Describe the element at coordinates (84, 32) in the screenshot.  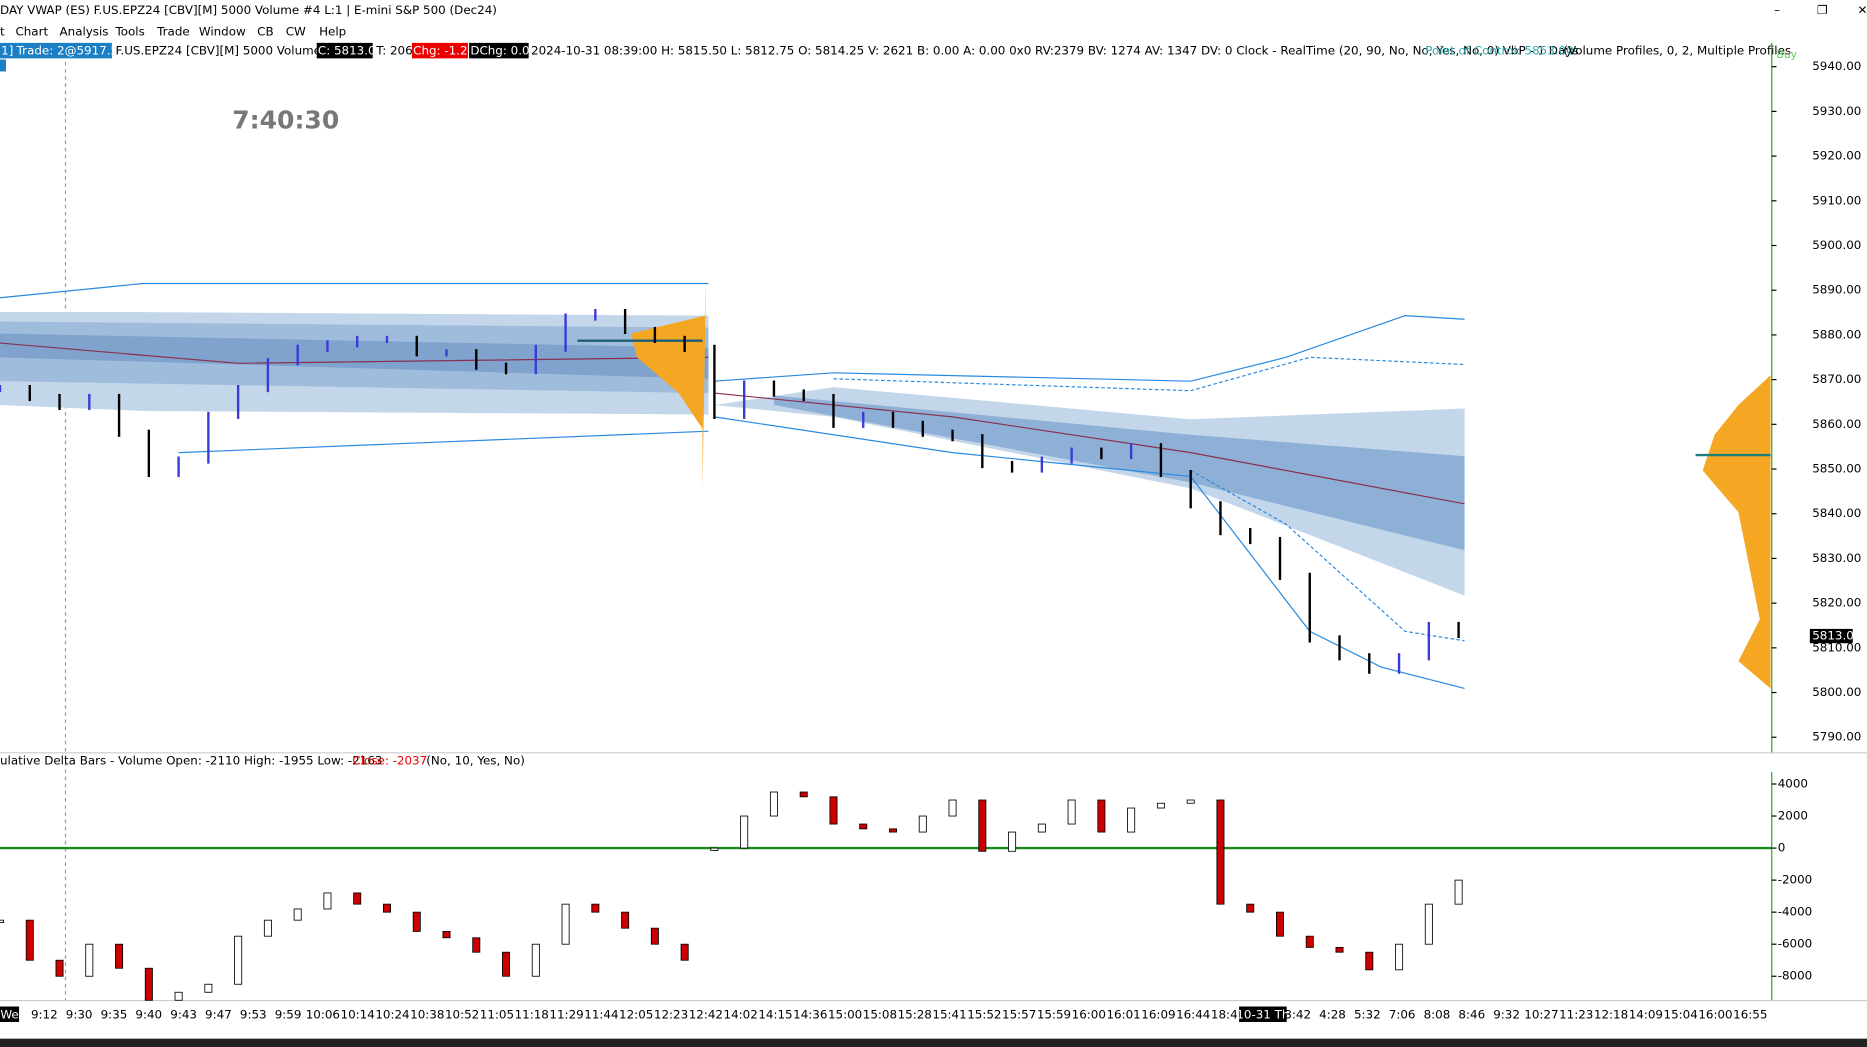
I see `menu-item: Analysis` at that location.